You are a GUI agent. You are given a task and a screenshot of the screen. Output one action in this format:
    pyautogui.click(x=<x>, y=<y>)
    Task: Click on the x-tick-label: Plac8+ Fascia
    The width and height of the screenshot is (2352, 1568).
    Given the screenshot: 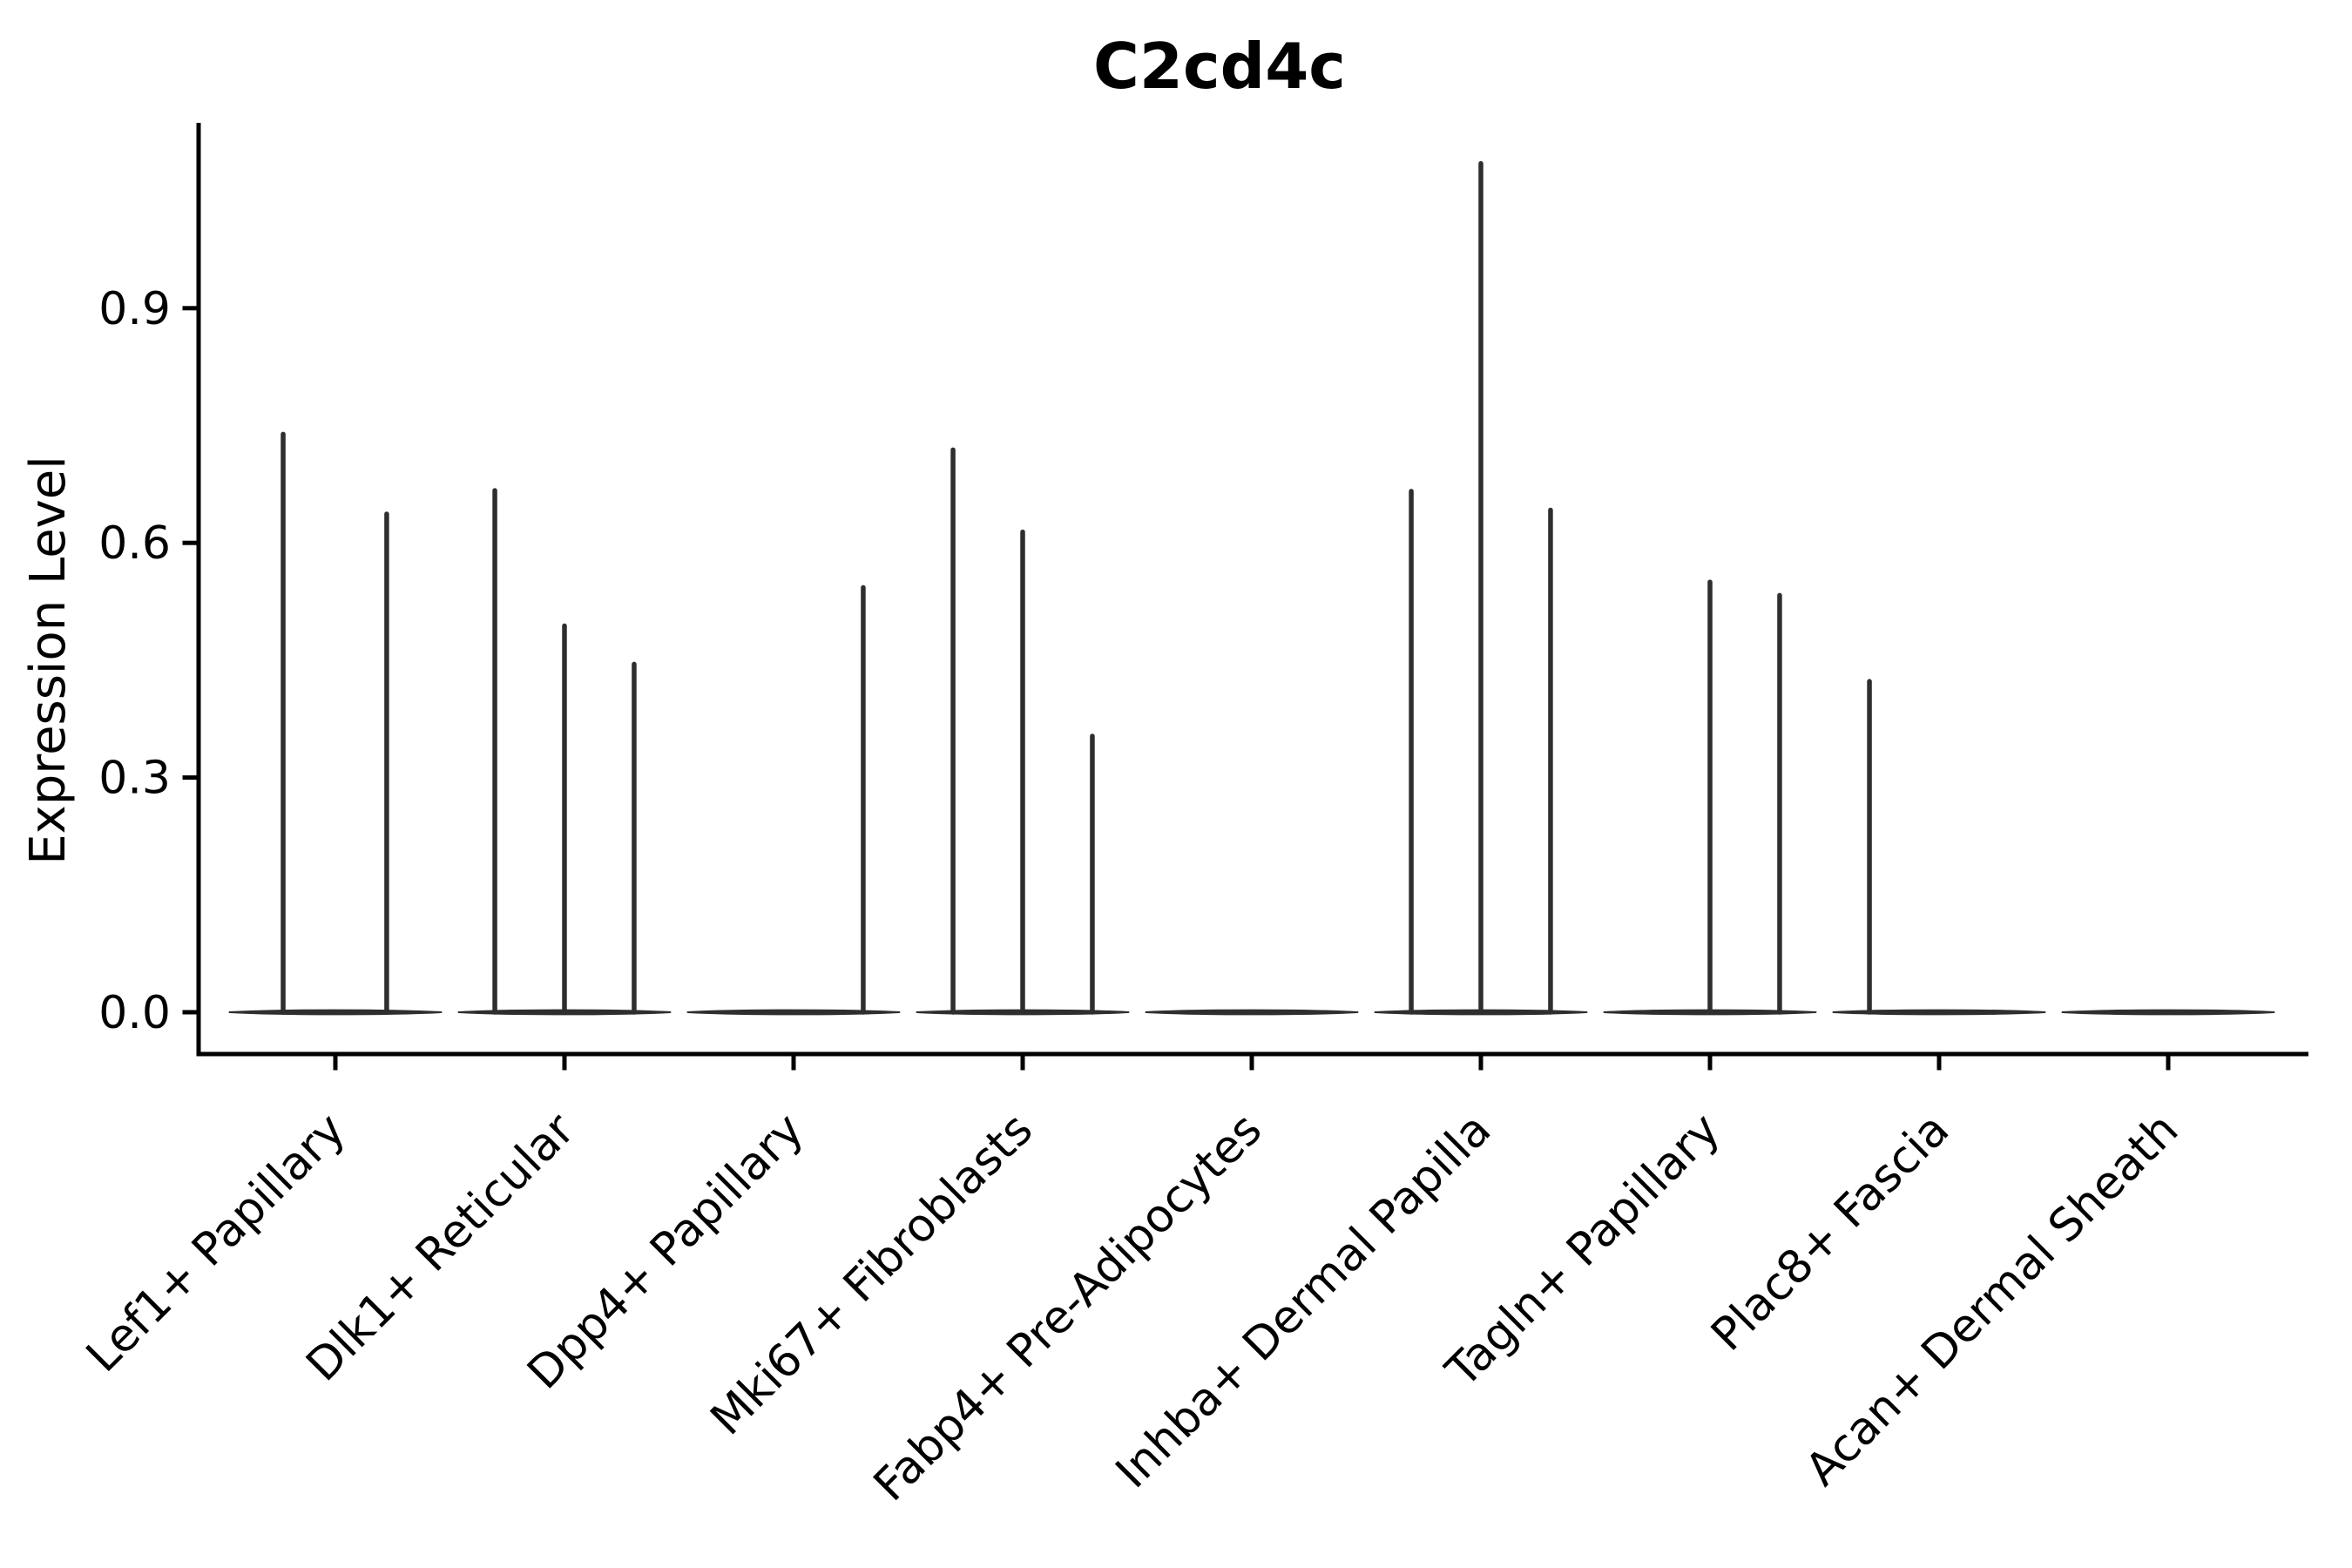 What is the action you would take?
    pyautogui.click(x=1830, y=1233)
    